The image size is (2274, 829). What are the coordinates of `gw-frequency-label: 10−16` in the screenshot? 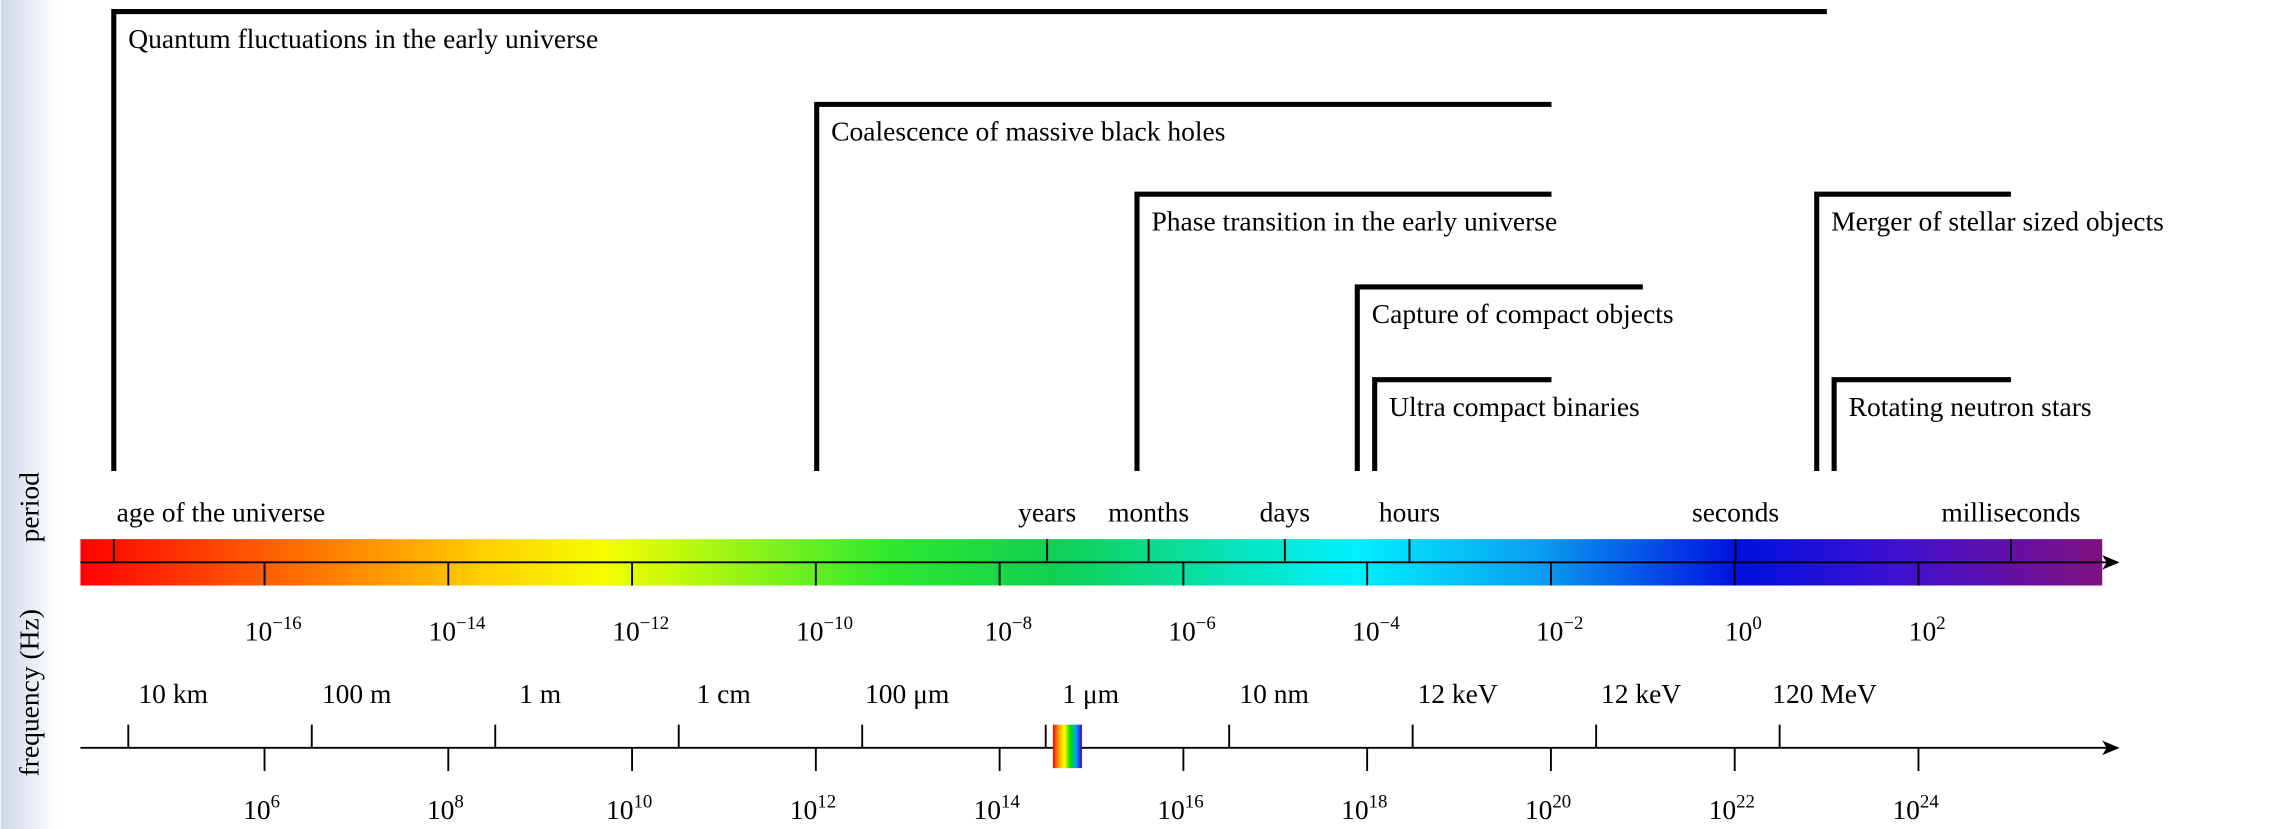 It's located at (273, 630).